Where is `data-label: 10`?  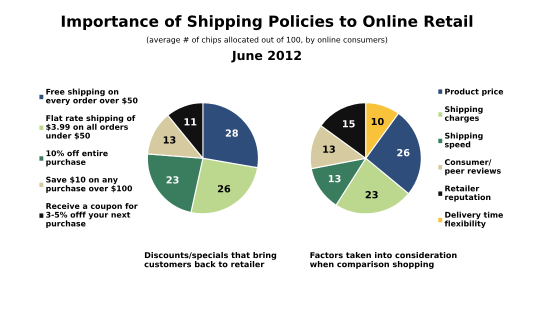 data-label: 10 is located at coordinates (378, 122).